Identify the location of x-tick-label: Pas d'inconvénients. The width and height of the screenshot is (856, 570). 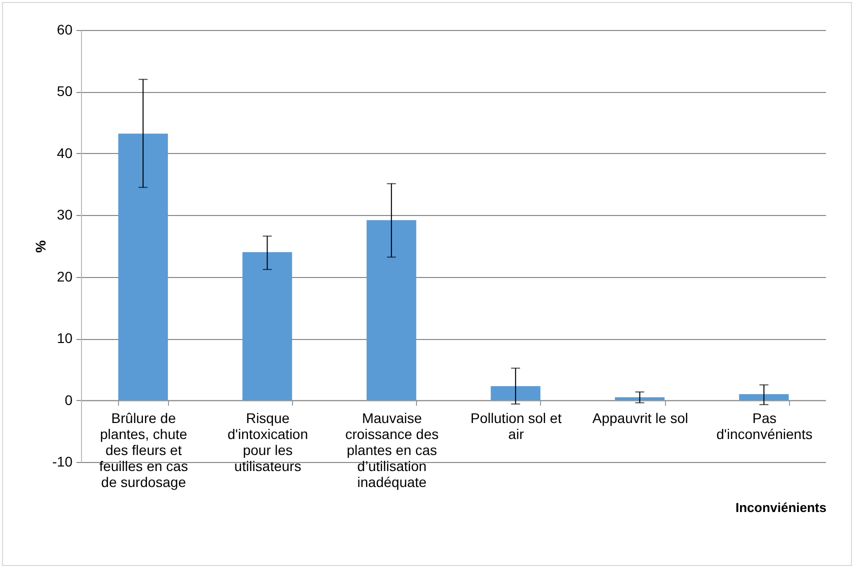
(764, 426).